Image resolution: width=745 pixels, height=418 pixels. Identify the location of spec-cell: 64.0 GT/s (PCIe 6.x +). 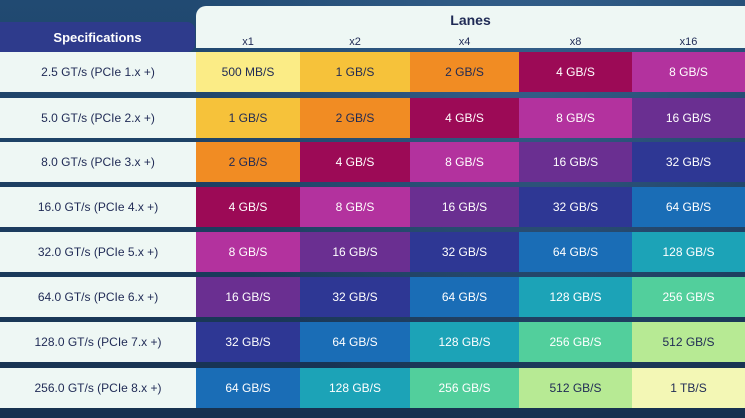
(98, 297).